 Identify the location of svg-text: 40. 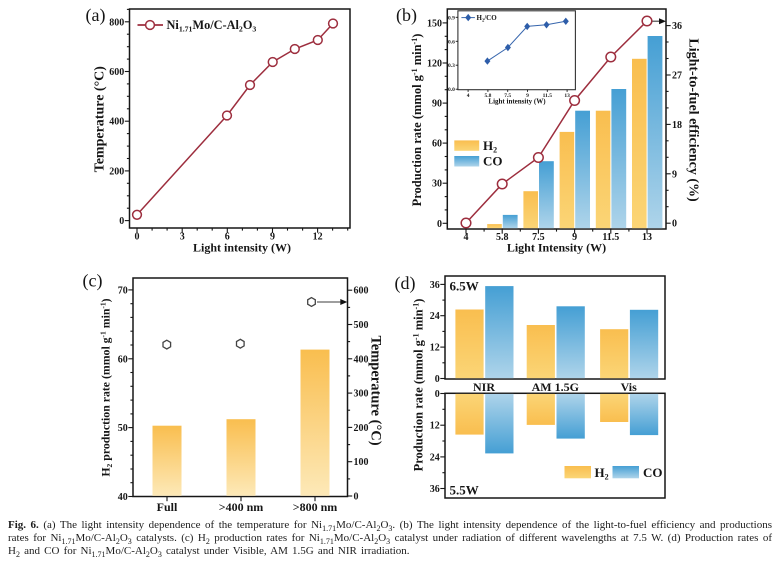
(123, 497).